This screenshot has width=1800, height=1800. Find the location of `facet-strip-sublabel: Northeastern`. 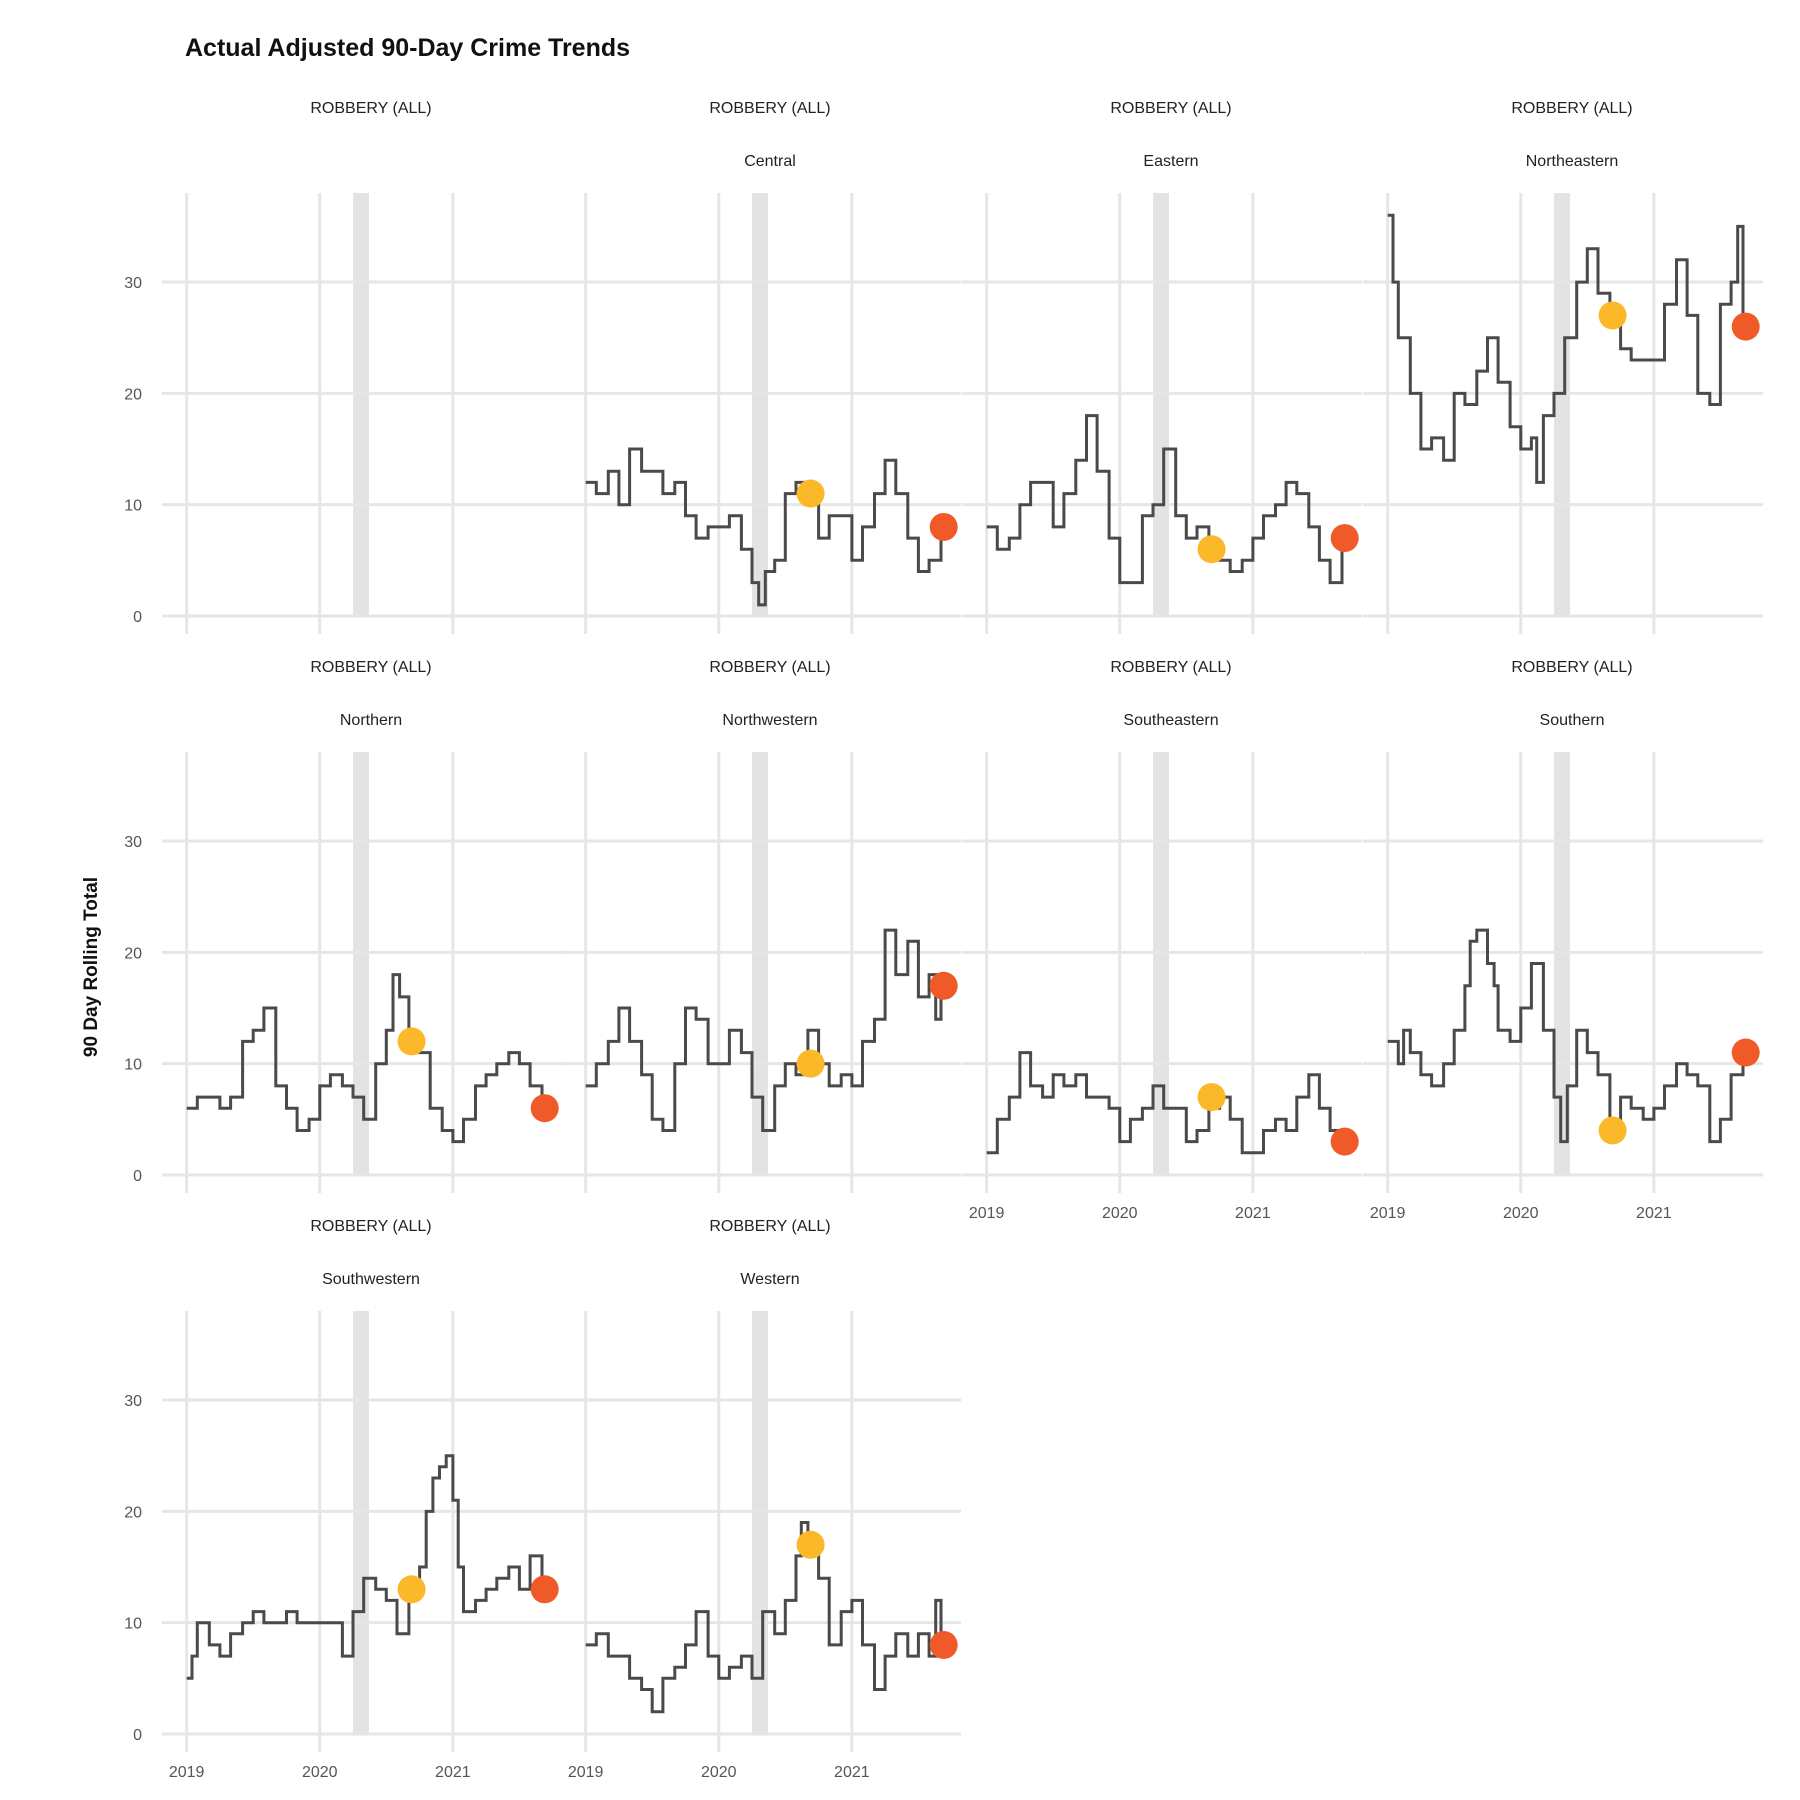

facet-strip-sublabel: Northeastern is located at coordinates (1572, 161).